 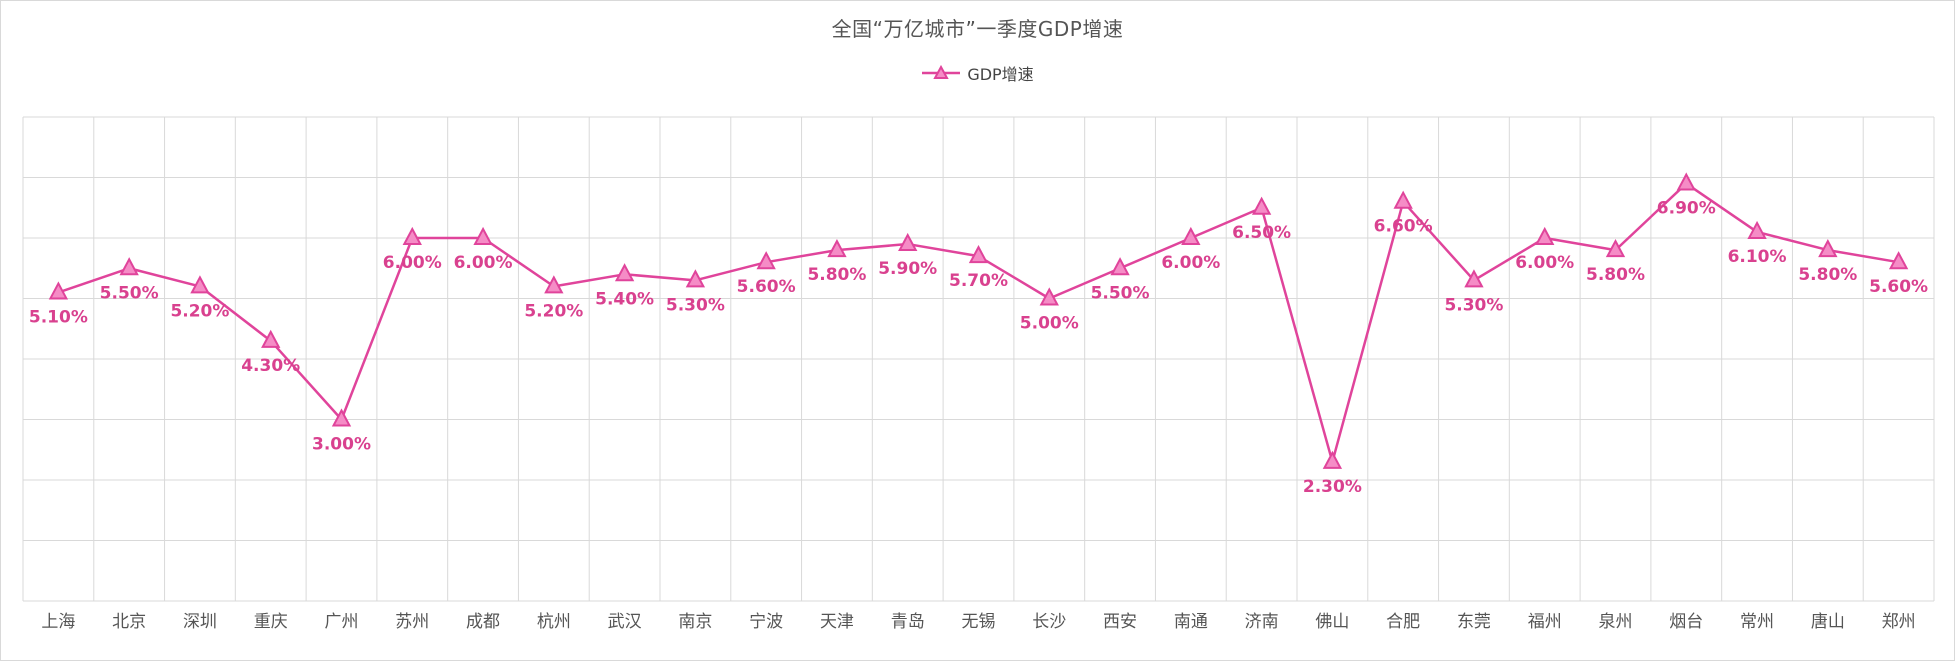 What do you see at coordinates (1049, 622) in the screenshot?
I see `x-tick-label: 长沙` at bounding box center [1049, 622].